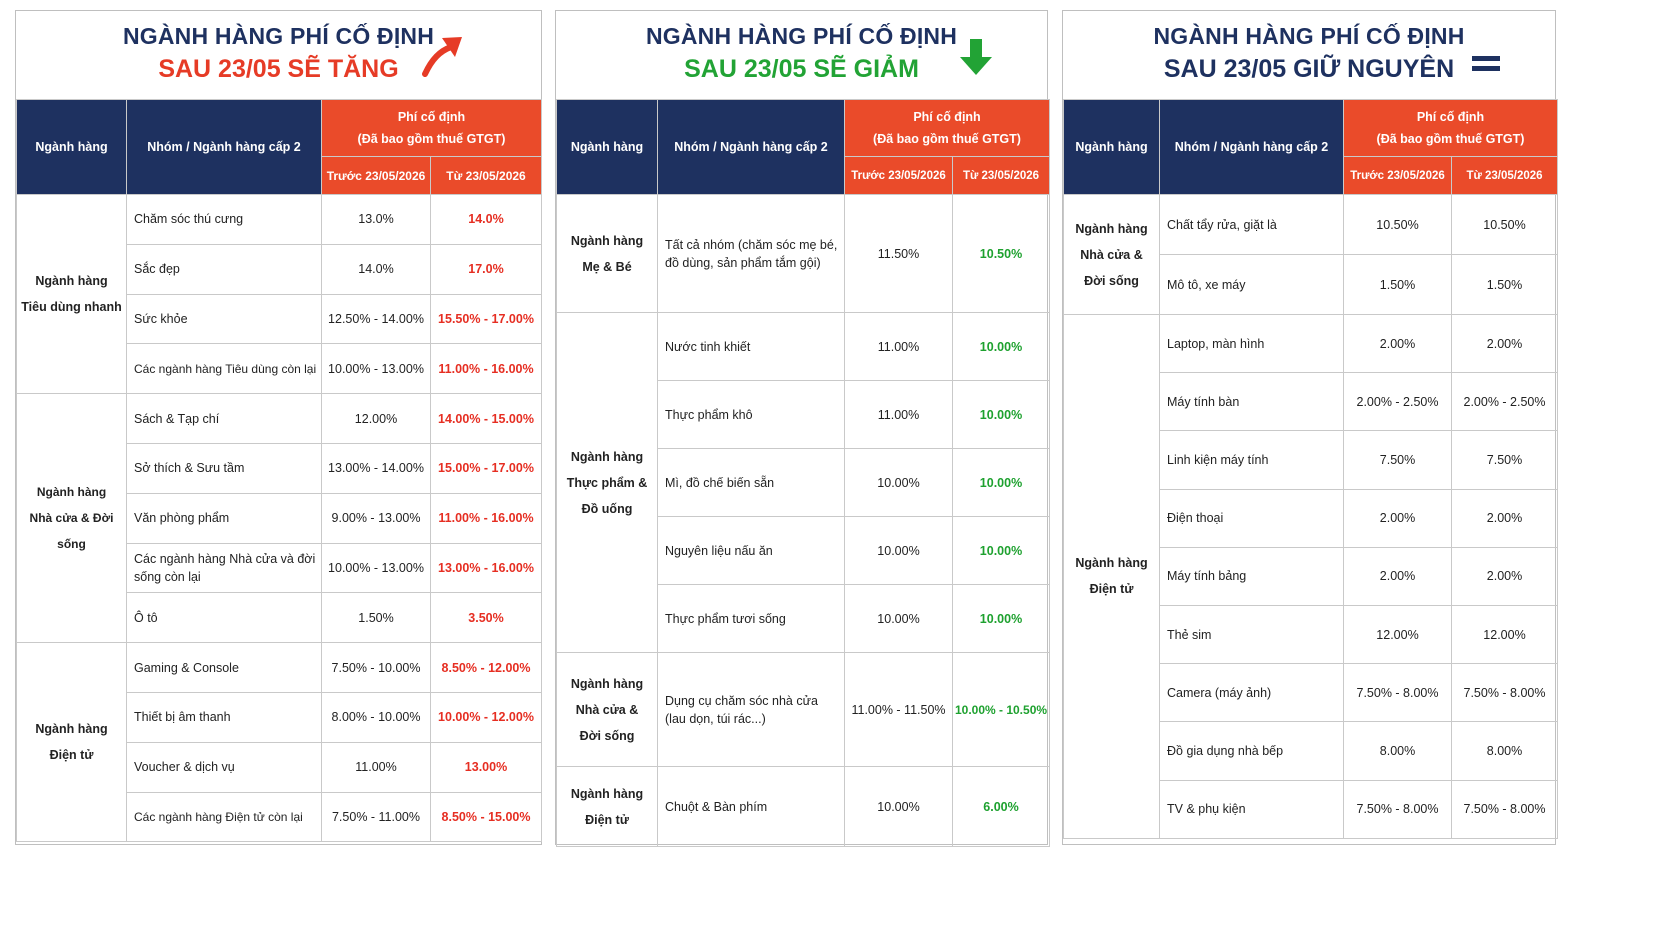 The width and height of the screenshot is (1665, 945). What do you see at coordinates (1251, 460) in the screenshot?
I see `subgroup-cell: Linh kiện máy tính` at bounding box center [1251, 460].